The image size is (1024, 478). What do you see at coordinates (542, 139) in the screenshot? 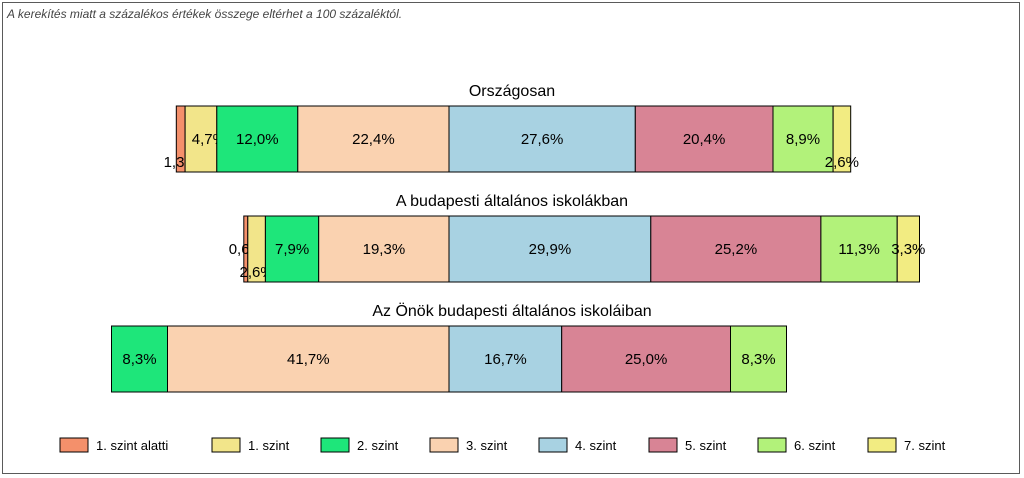
I see `data-label-g1-s5: 27,6%` at bounding box center [542, 139].